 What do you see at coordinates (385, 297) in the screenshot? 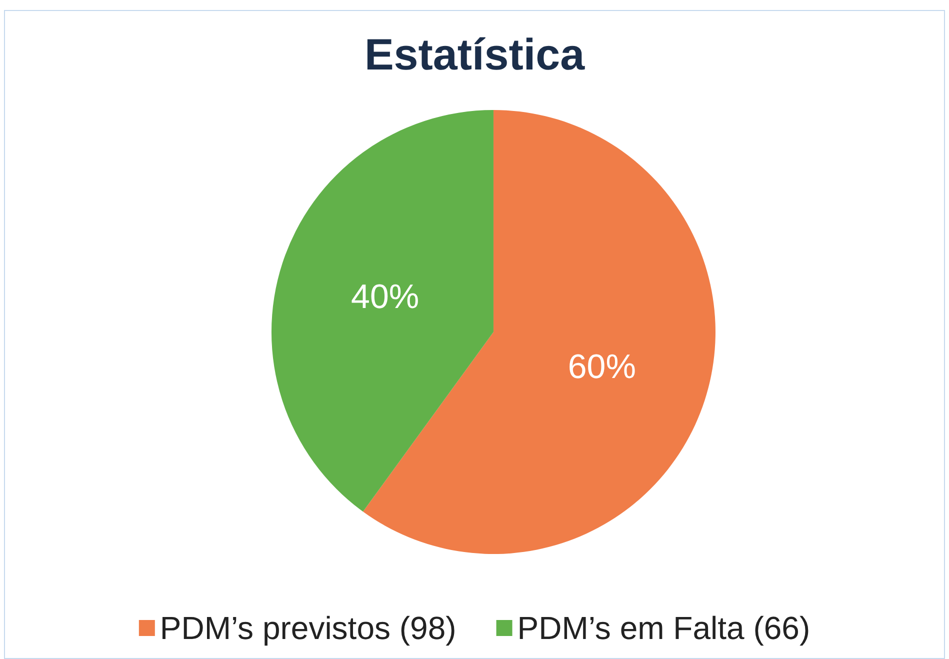
I see `data-label: 40%` at bounding box center [385, 297].